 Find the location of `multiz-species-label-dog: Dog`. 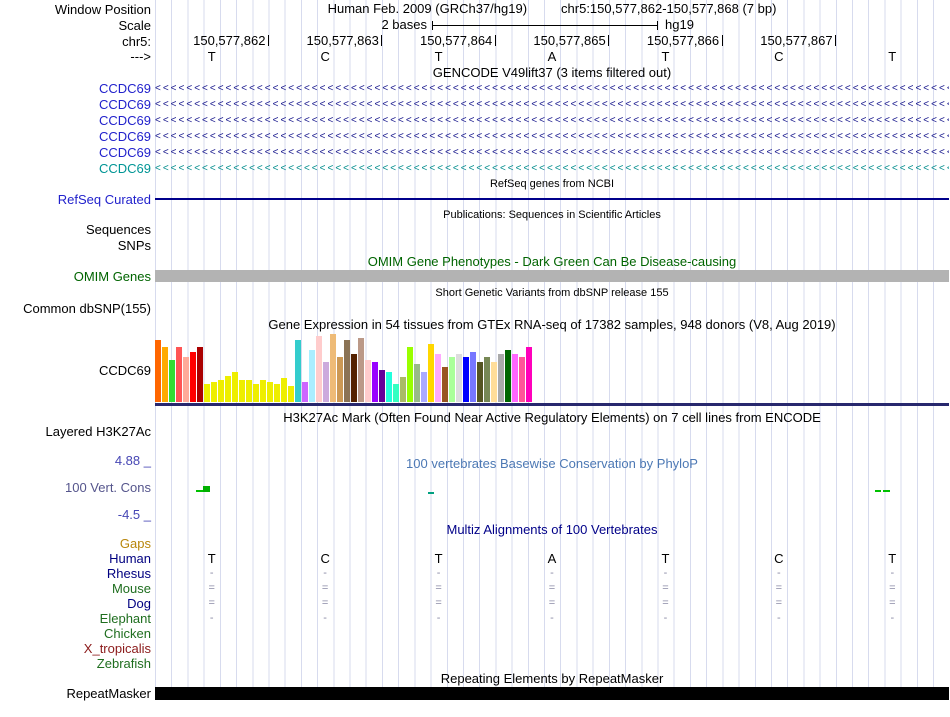

multiz-species-label-dog: Dog is located at coordinates (139, 603).